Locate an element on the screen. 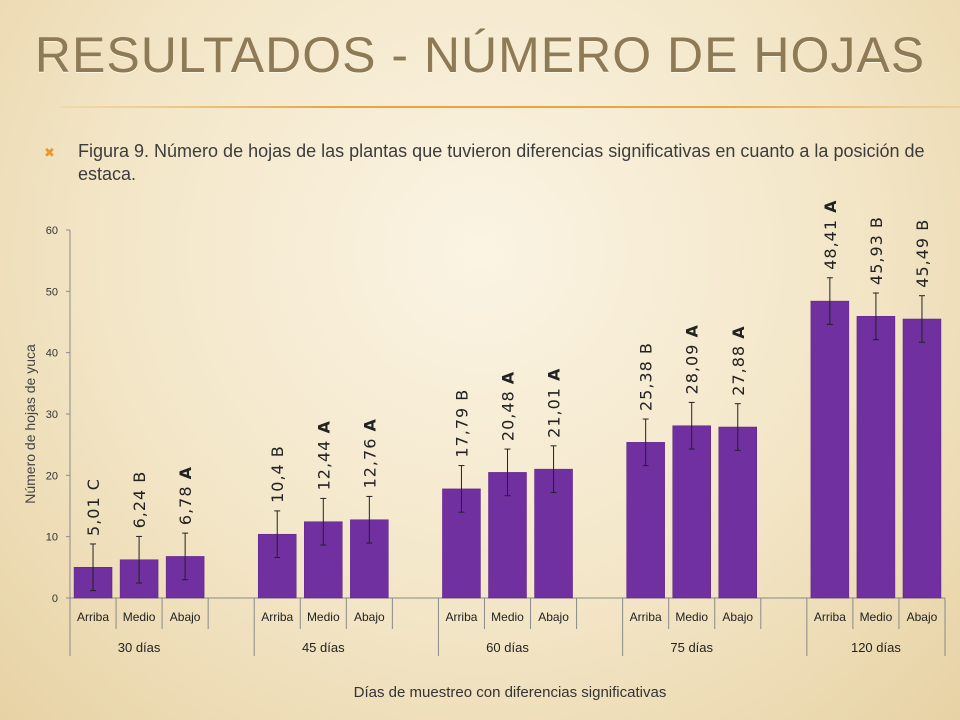  data-label: 5,01 C is located at coordinates (93, 507).